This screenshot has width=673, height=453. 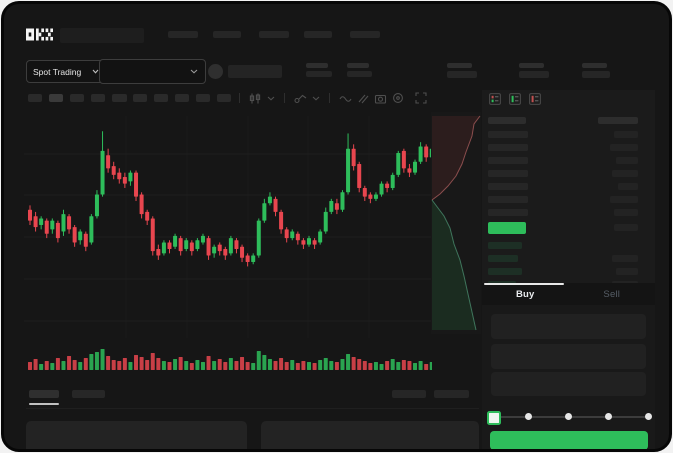 I want to click on book-asks-icon, so click(x=535, y=99).